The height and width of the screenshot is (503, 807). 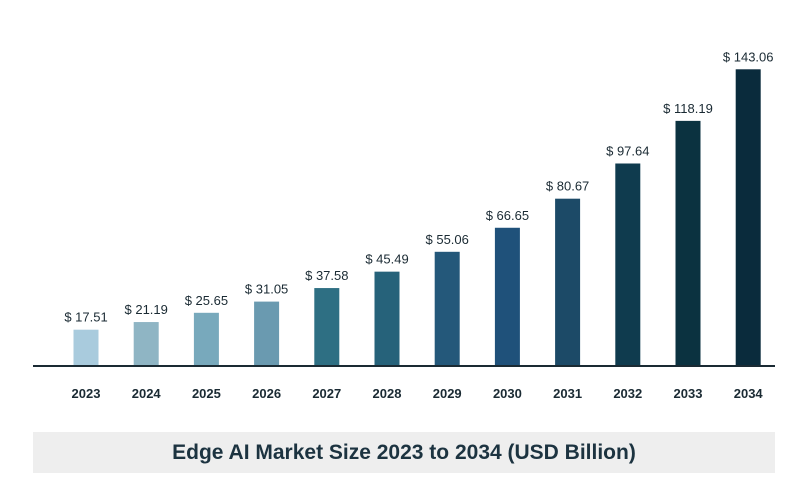 I want to click on value-label-2031: $ 80.67, so click(x=567, y=186).